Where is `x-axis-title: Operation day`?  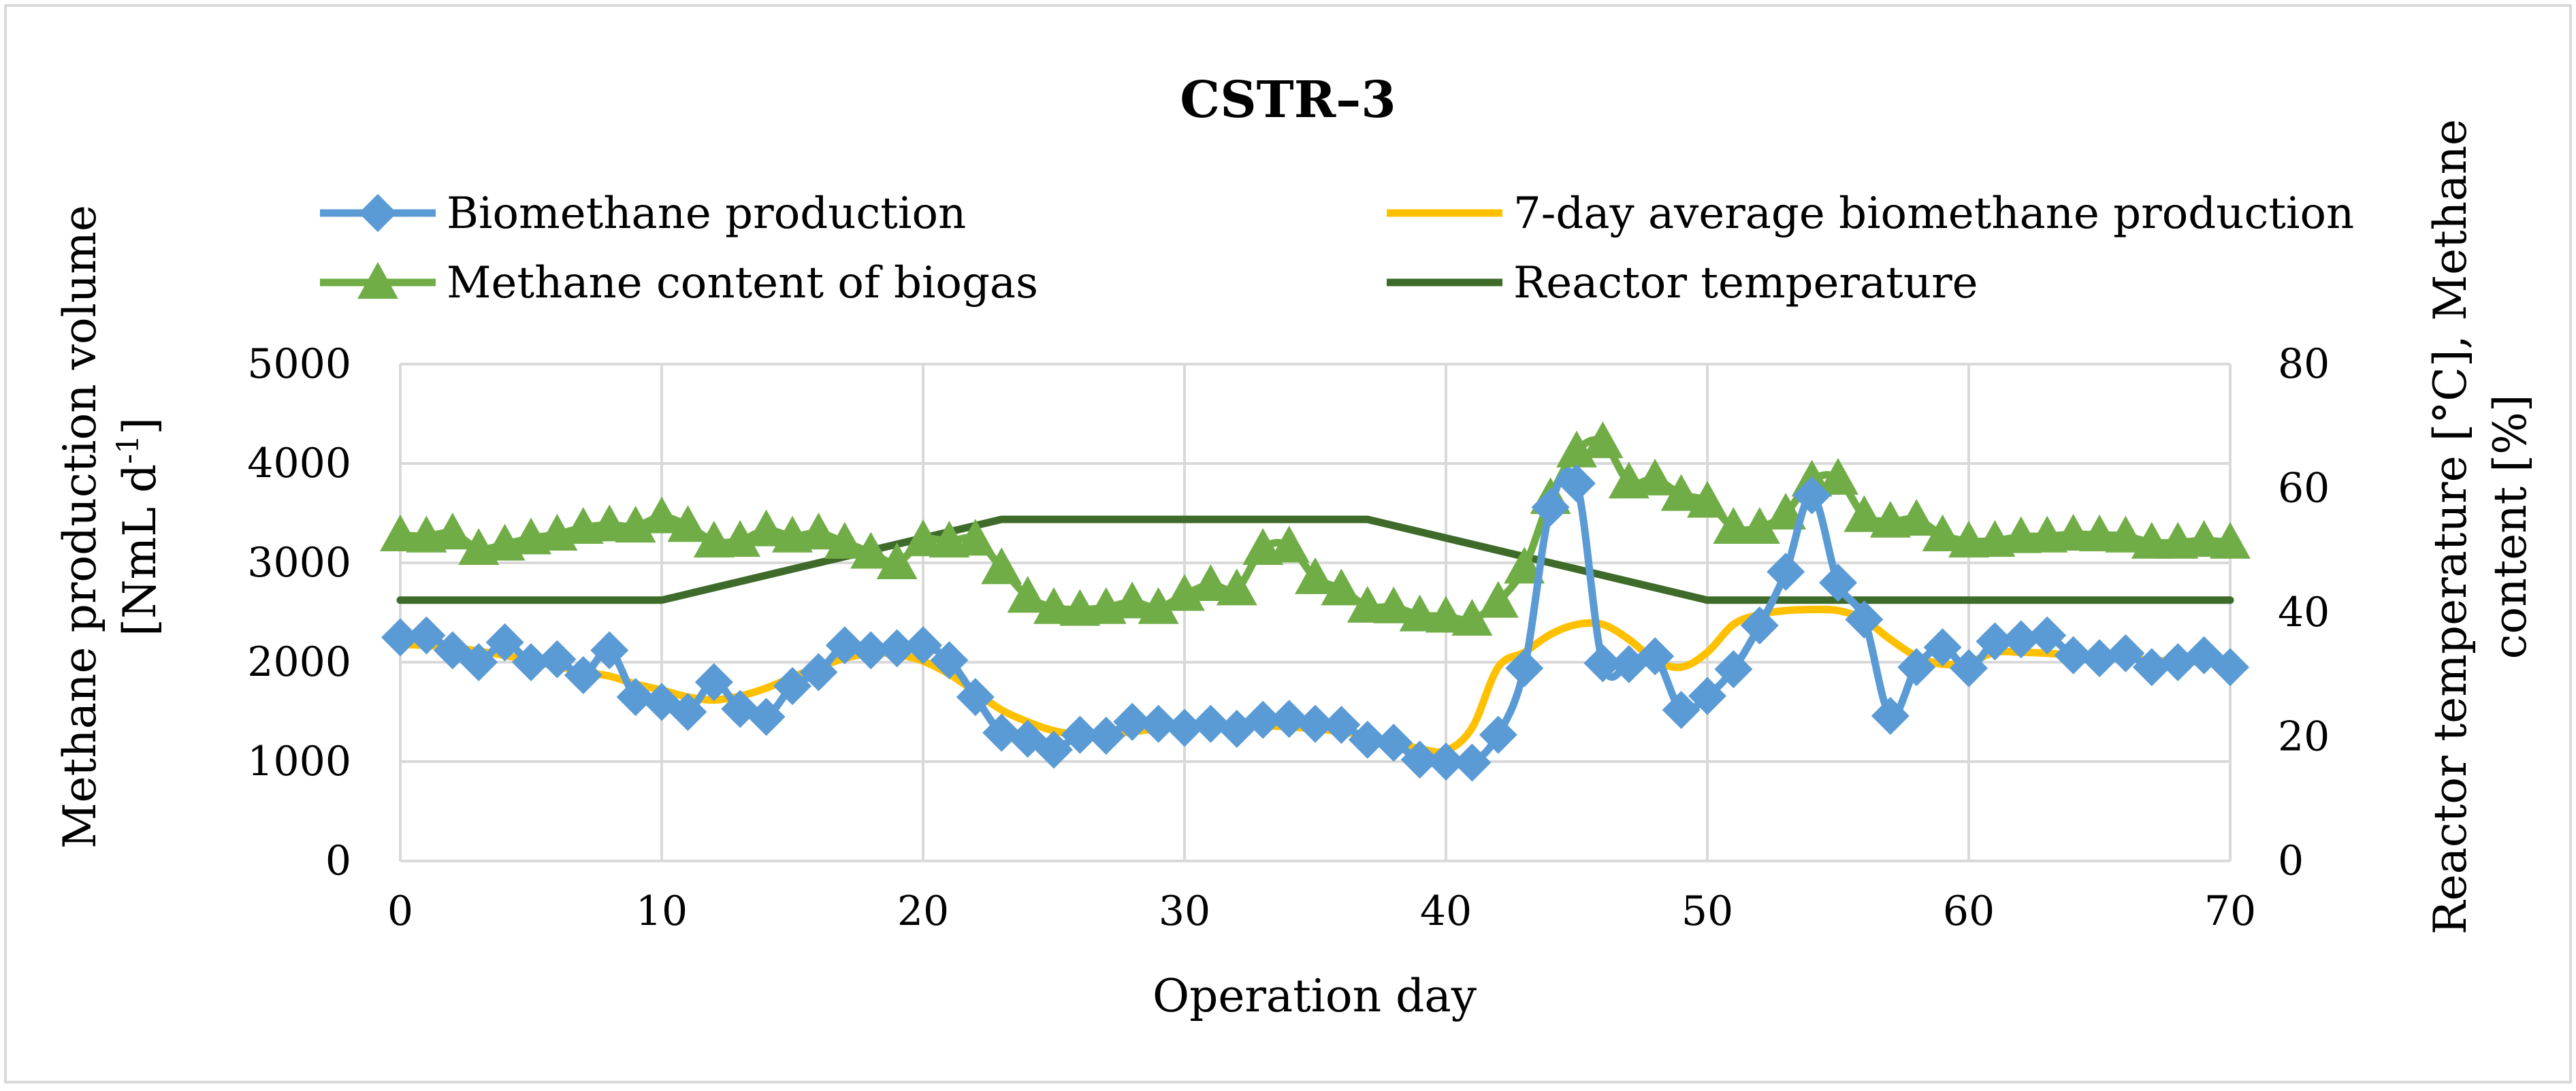
x-axis-title: Operation day is located at coordinates (1315, 996).